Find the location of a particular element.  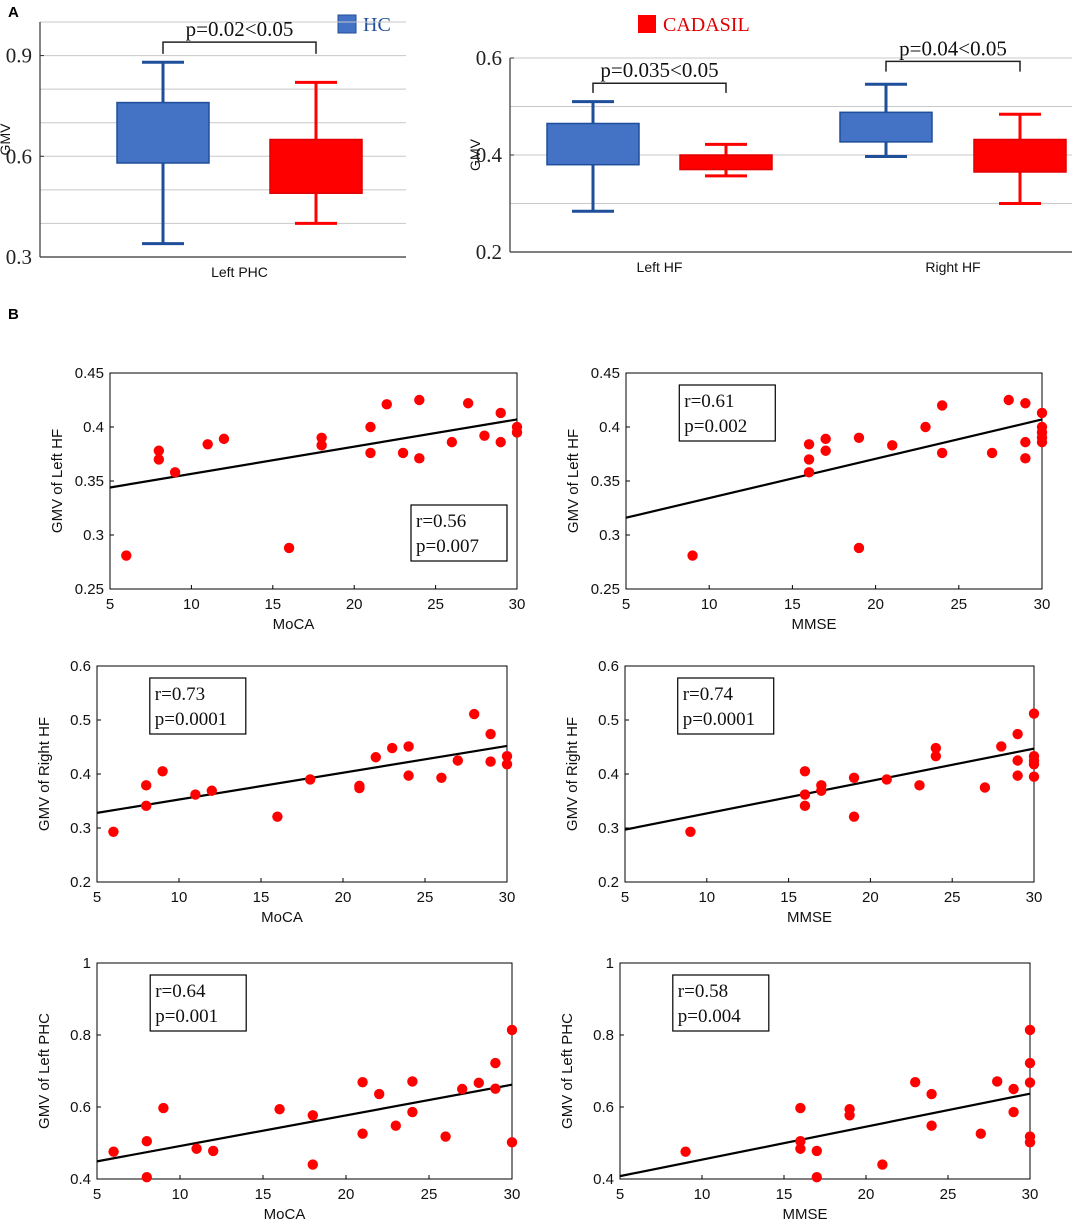

y-tick-label: 0.3 is located at coordinates (93, 535).